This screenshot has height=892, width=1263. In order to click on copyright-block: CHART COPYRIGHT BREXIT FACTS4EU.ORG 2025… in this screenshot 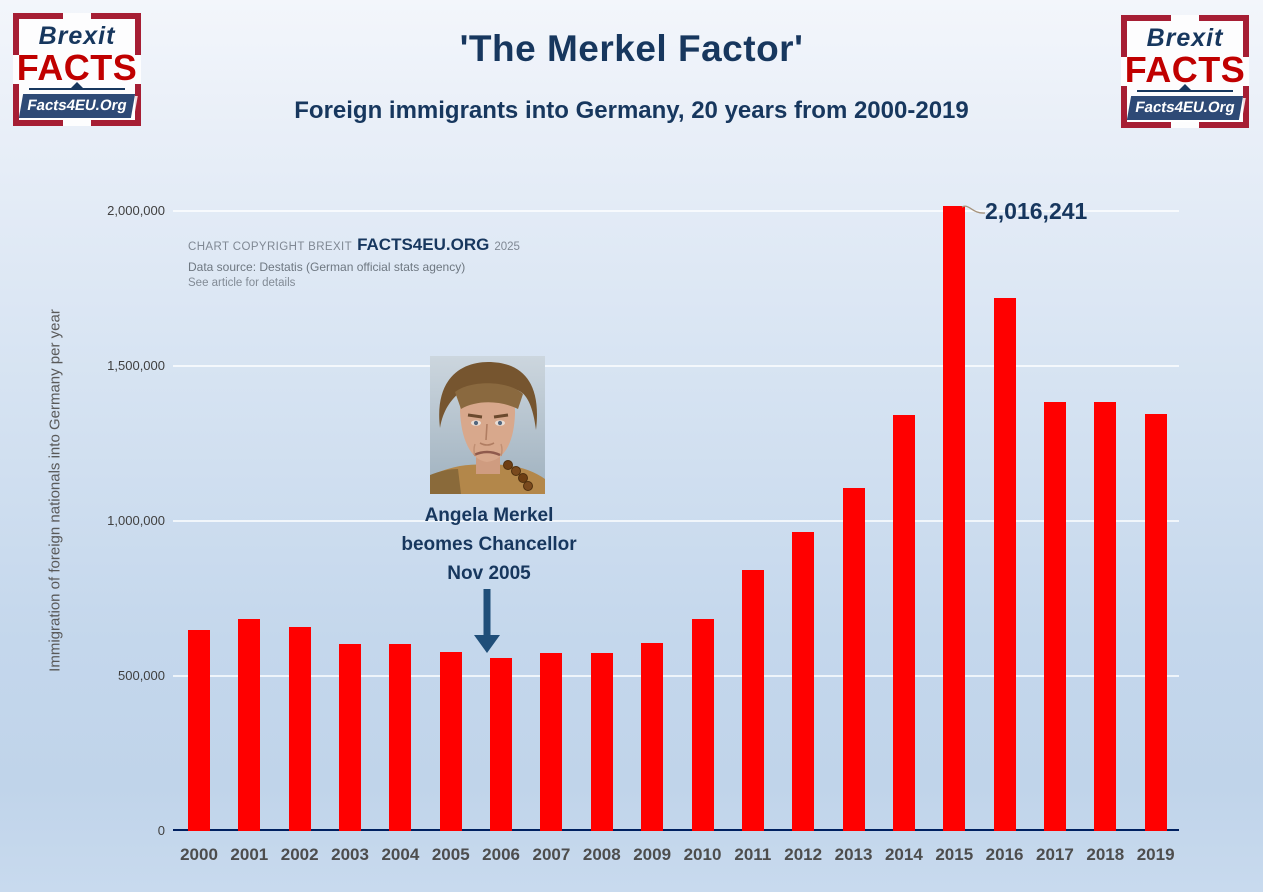, I will do `click(354, 262)`.